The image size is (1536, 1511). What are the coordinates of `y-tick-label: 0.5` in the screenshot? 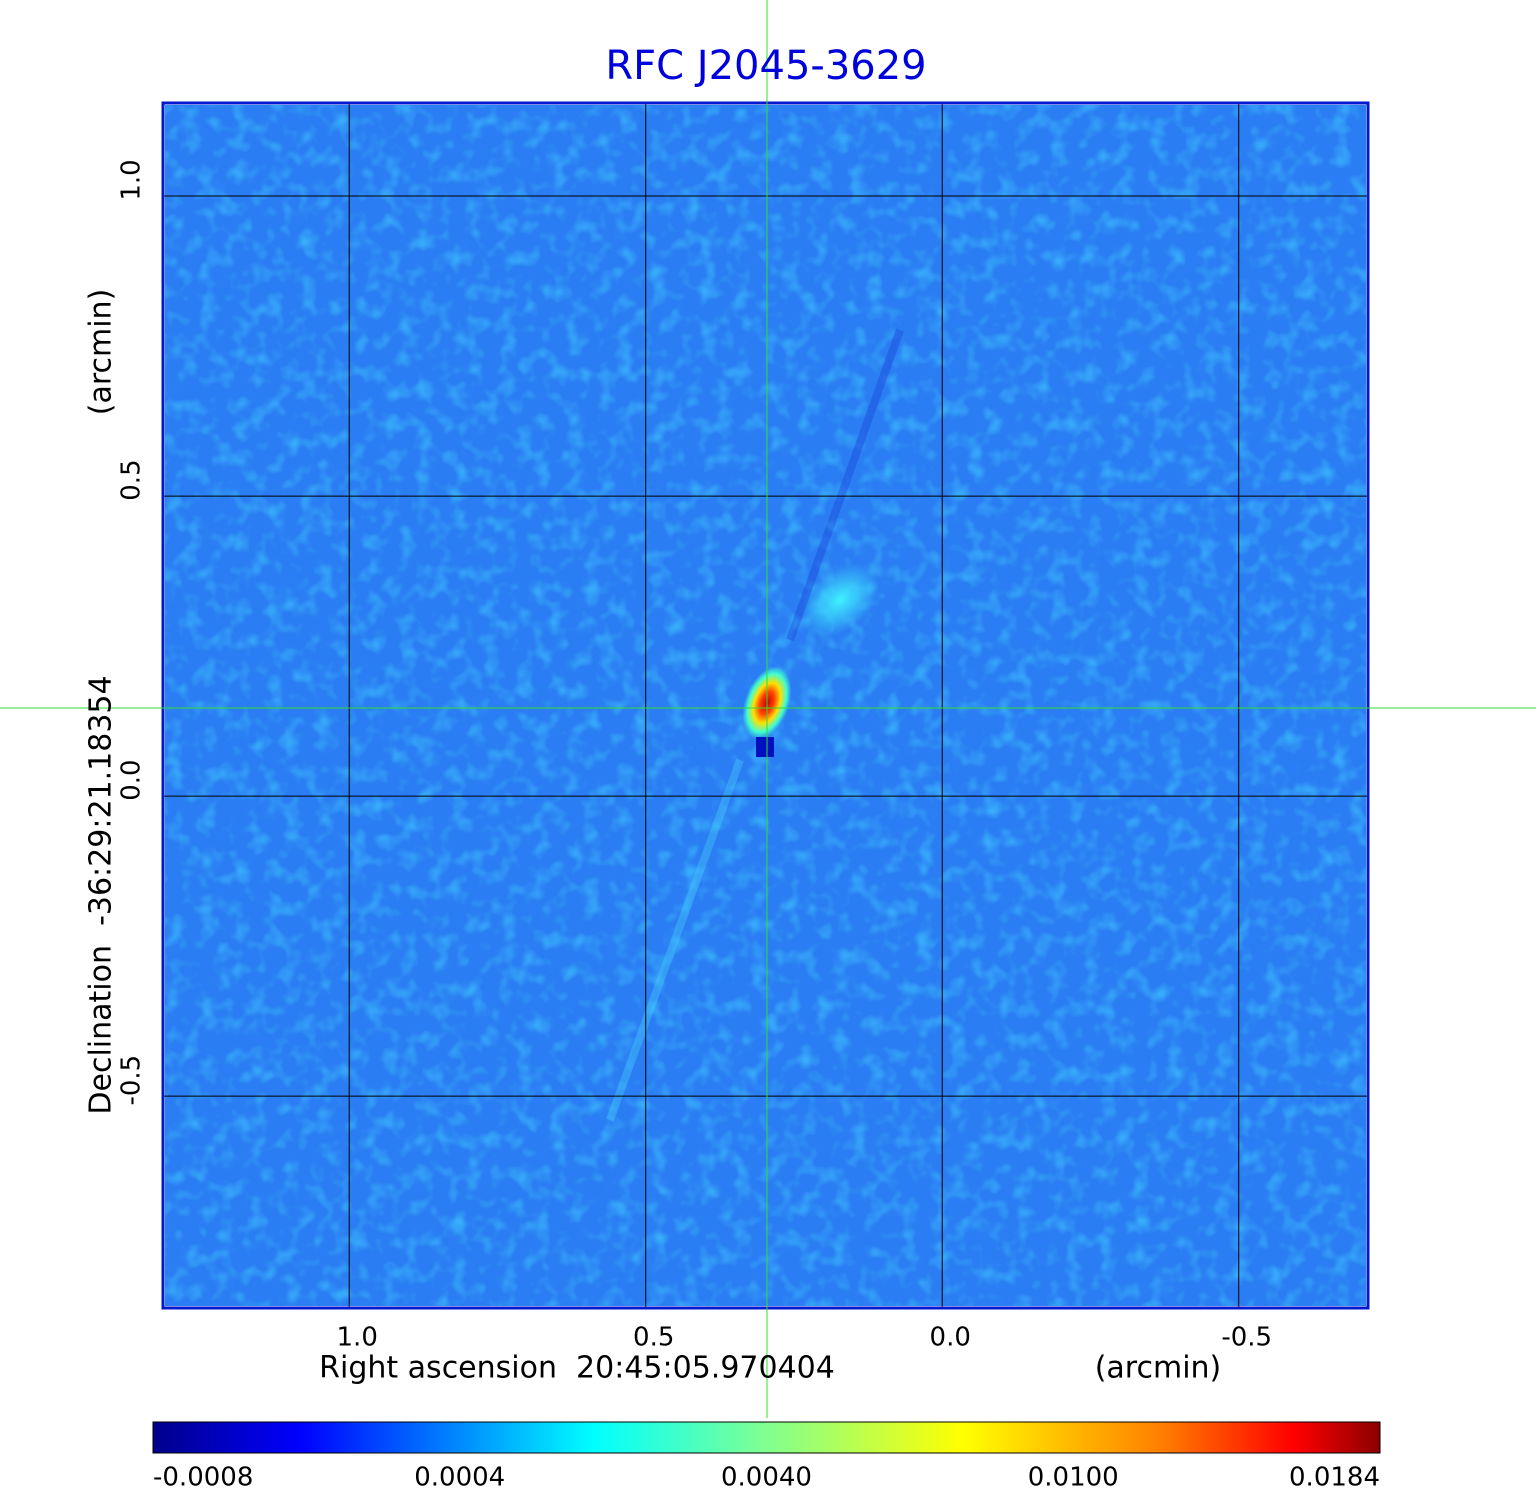 It's located at (132, 479).